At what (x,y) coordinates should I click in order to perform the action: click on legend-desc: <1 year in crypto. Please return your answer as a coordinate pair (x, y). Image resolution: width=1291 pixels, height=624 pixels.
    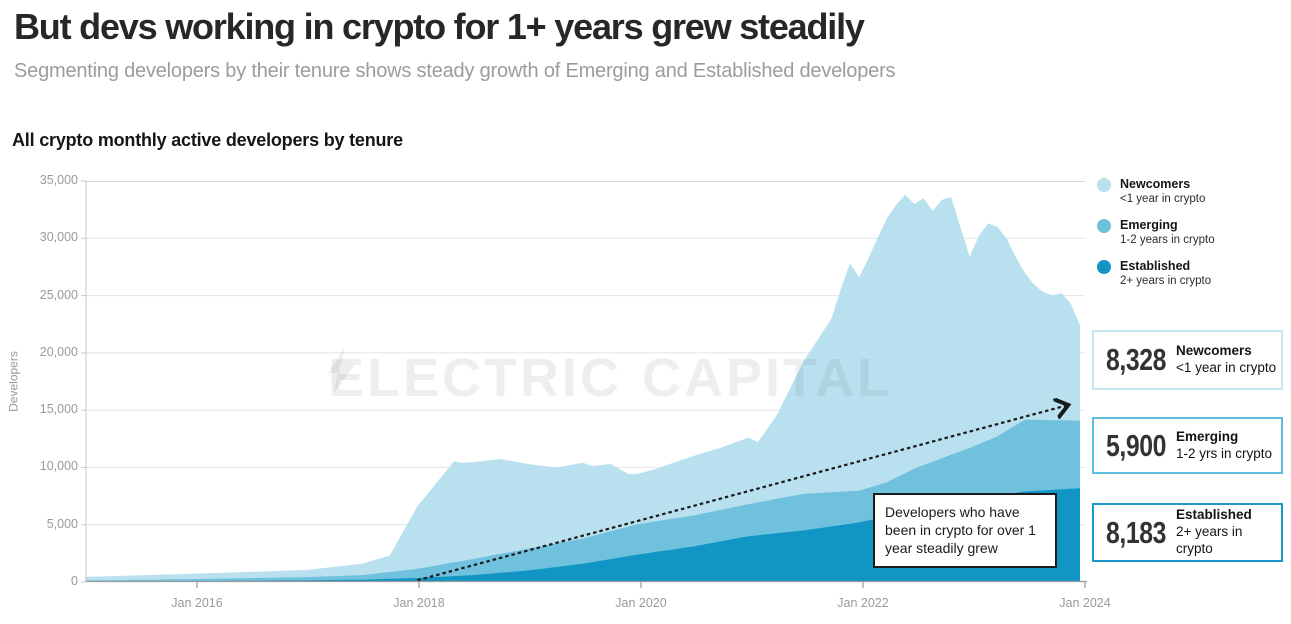
    Looking at the image, I should click on (1163, 199).